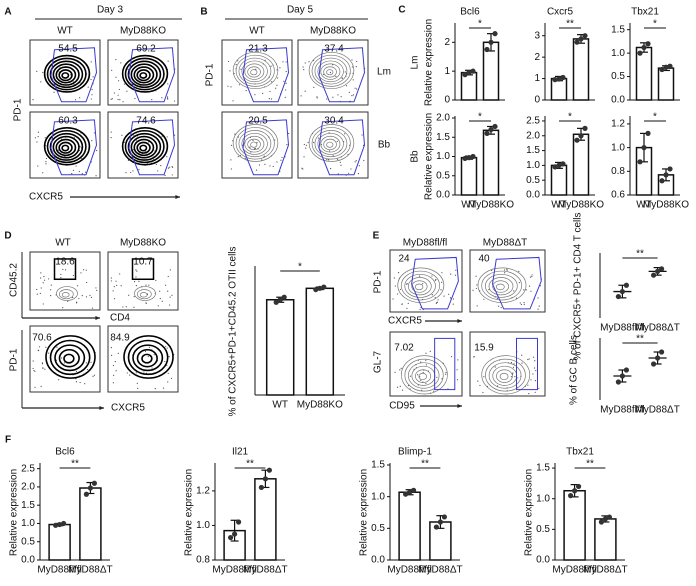  What do you see at coordinates (59, 570) in the screenshot?
I see `x-tick-label: MyD88fl/fl` at bounding box center [59, 570].